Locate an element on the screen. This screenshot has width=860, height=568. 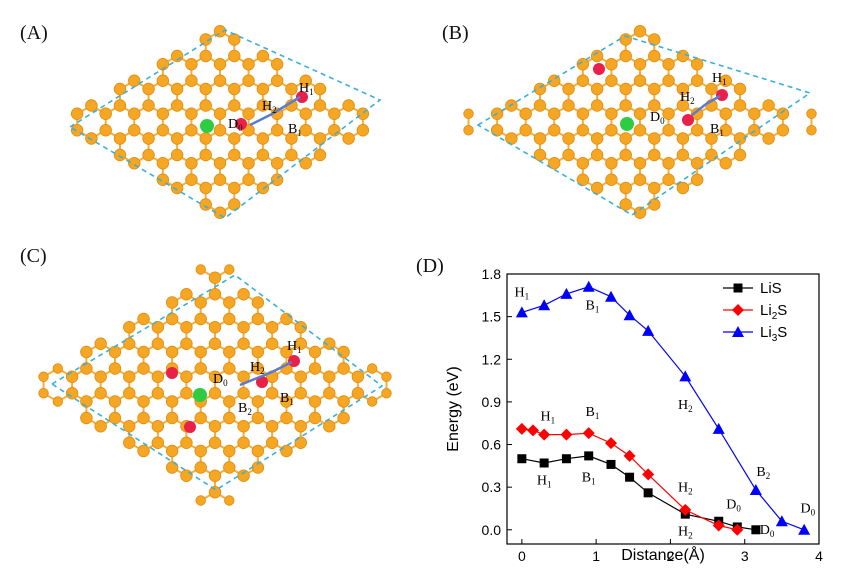
site-label-b2: B2 is located at coordinates (245, 409).